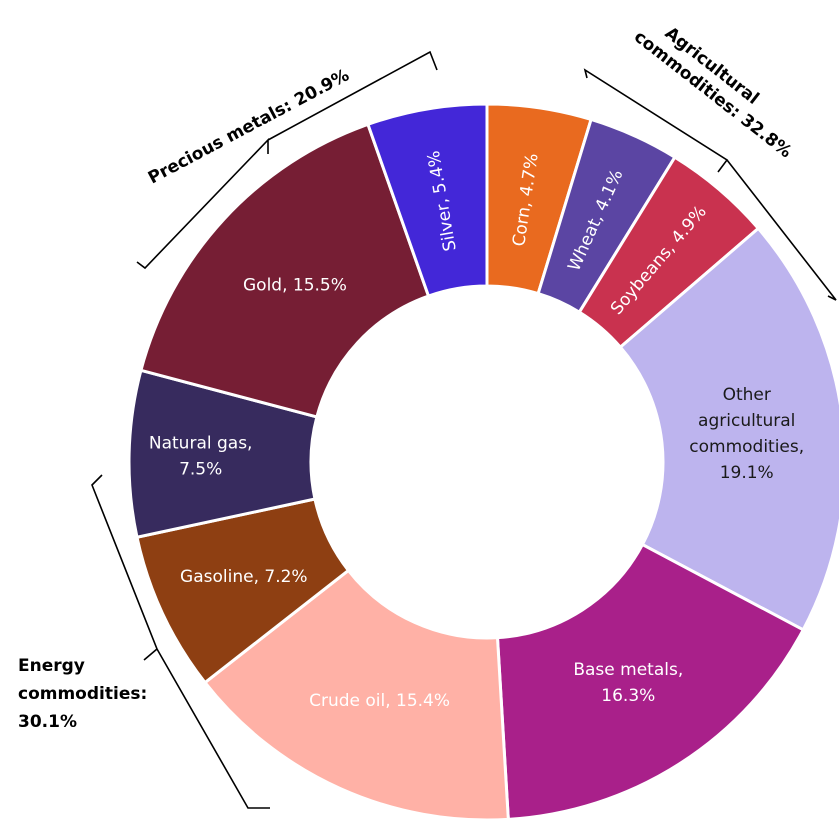 This screenshot has width=839, height=826. Describe the element at coordinates (180, 641) in the screenshot. I see `energy-bracket` at that location.